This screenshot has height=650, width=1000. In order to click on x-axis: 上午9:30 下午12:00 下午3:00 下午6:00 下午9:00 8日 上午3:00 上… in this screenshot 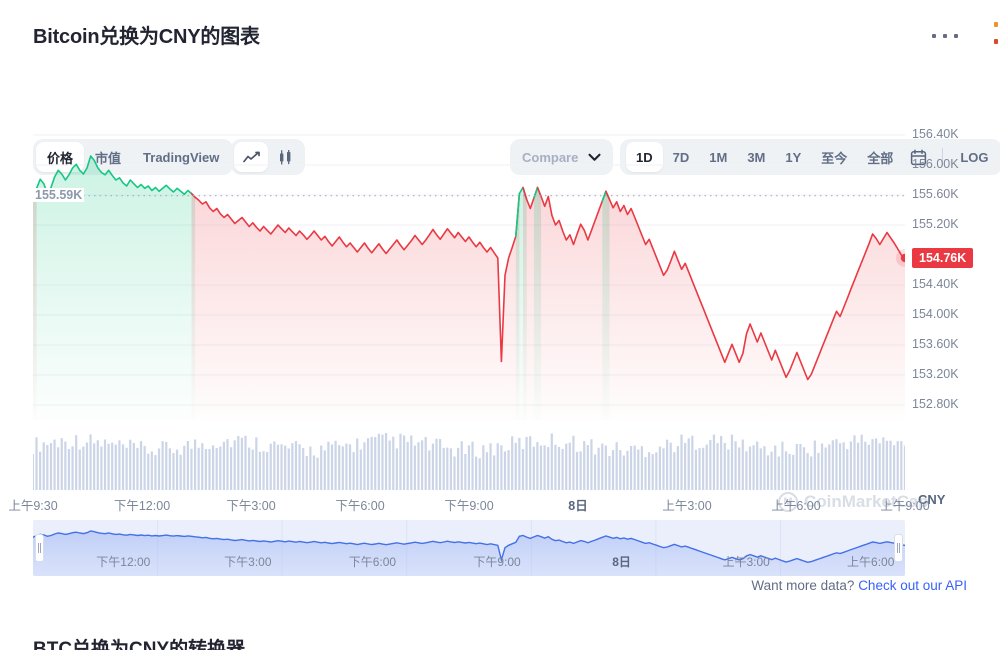, I will do `click(500, 509)`.